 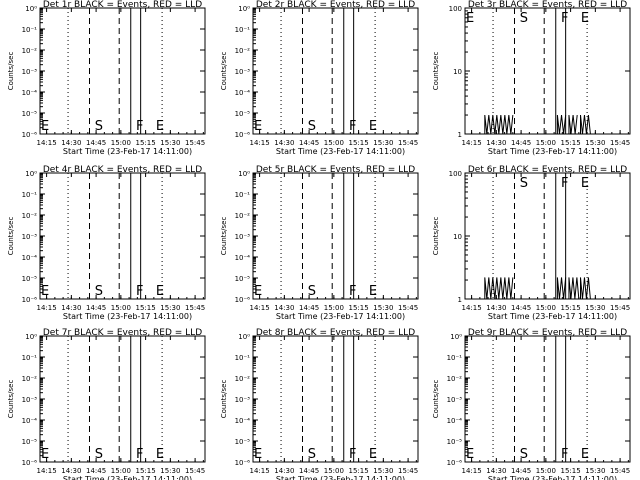 What do you see at coordinates (547, 333) in the screenshot?
I see `panel-title: Det 9r BLACK = Events, RED = LLD` at bounding box center [547, 333].